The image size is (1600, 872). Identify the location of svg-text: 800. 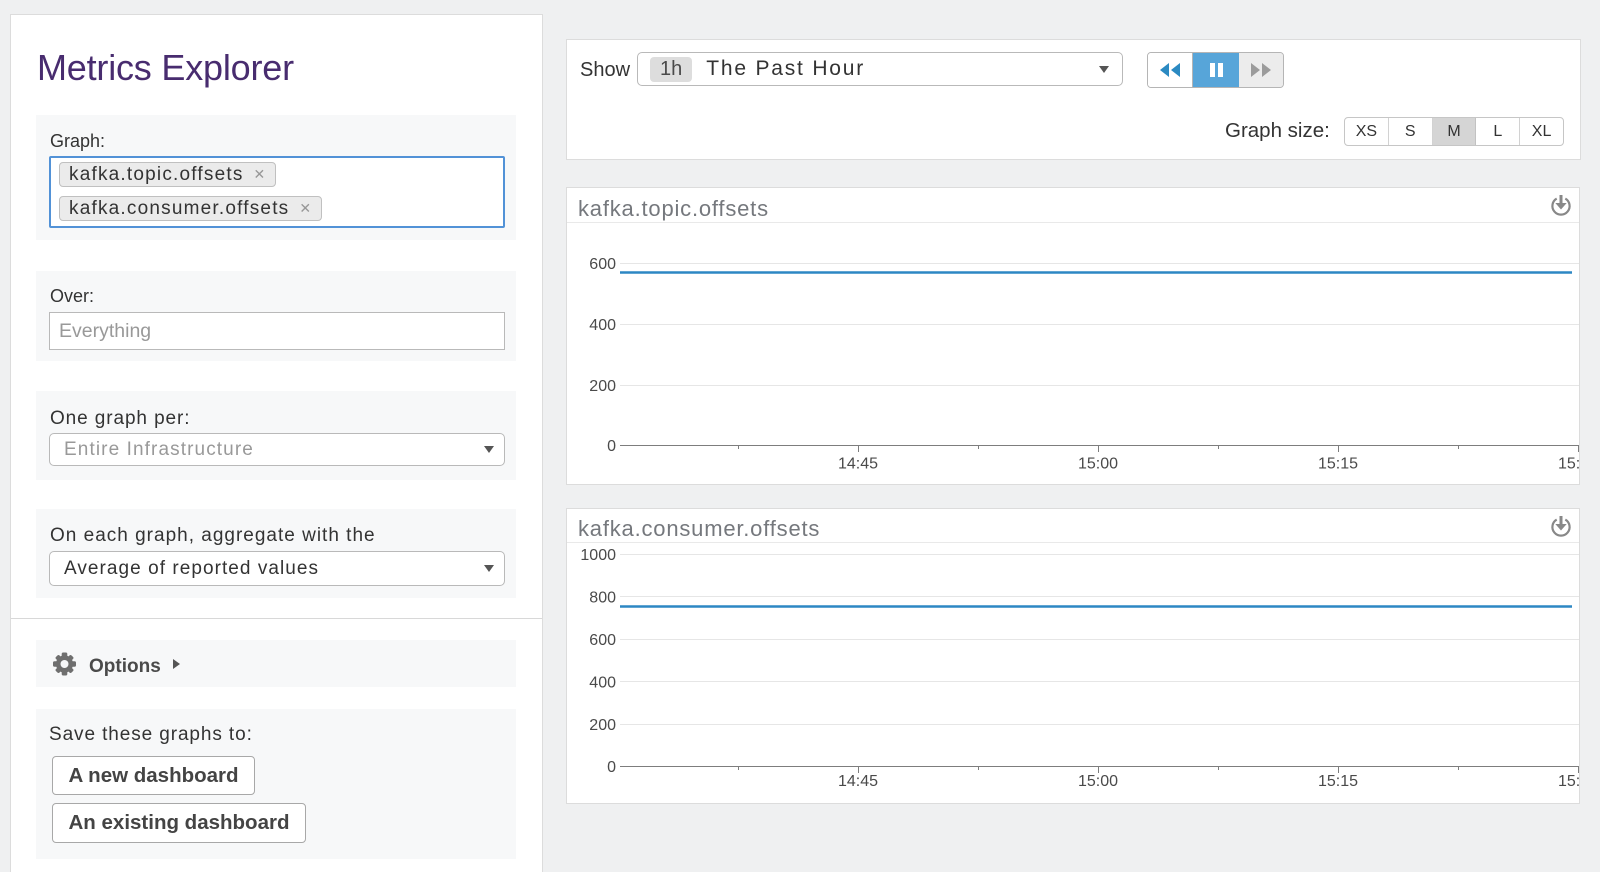
(602, 598).